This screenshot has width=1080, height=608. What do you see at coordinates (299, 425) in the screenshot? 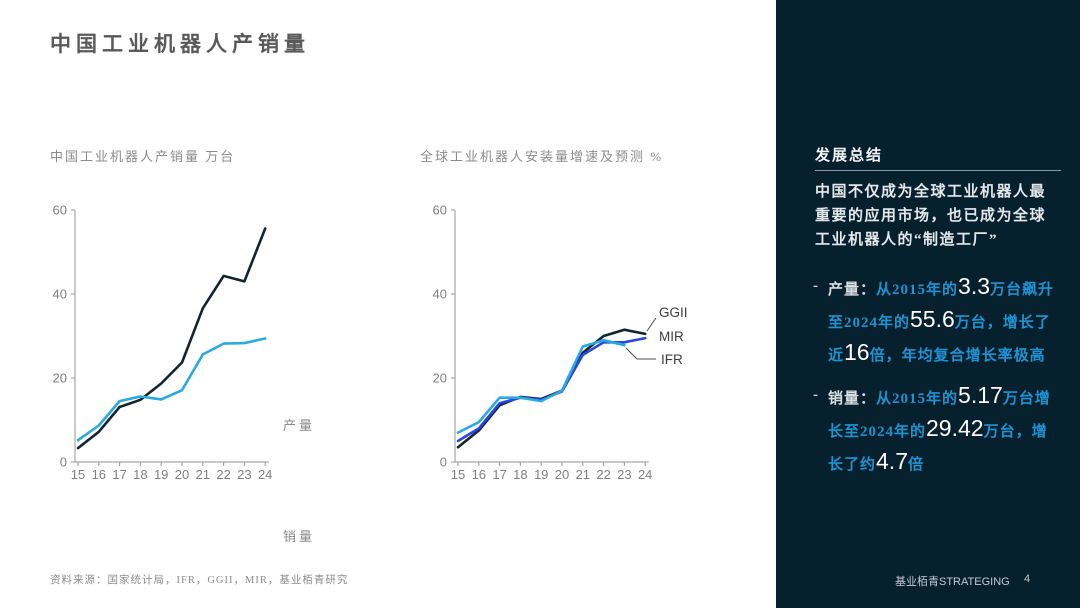
I see `production-series-label: 产量` at bounding box center [299, 425].